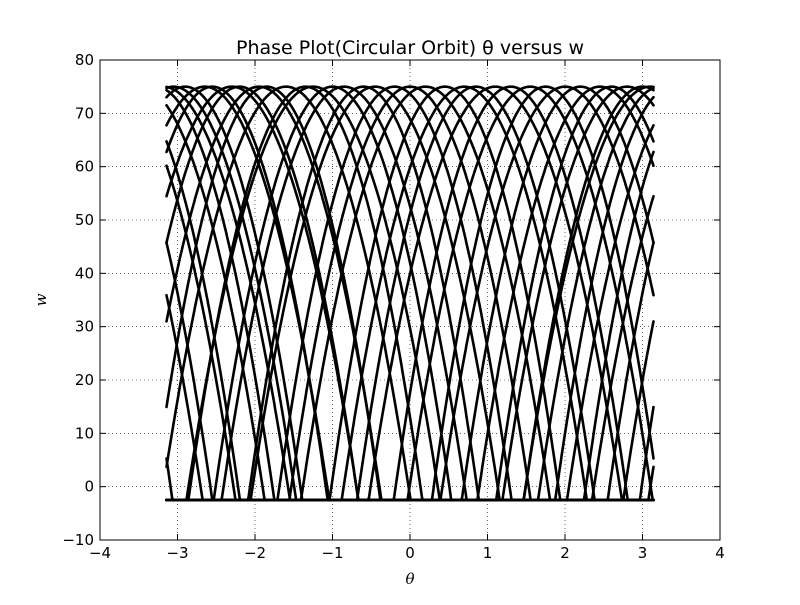 This screenshot has height=605, width=800. What do you see at coordinates (100, 553) in the screenshot?
I see `x-tick-label: −4` at bounding box center [100, 553].